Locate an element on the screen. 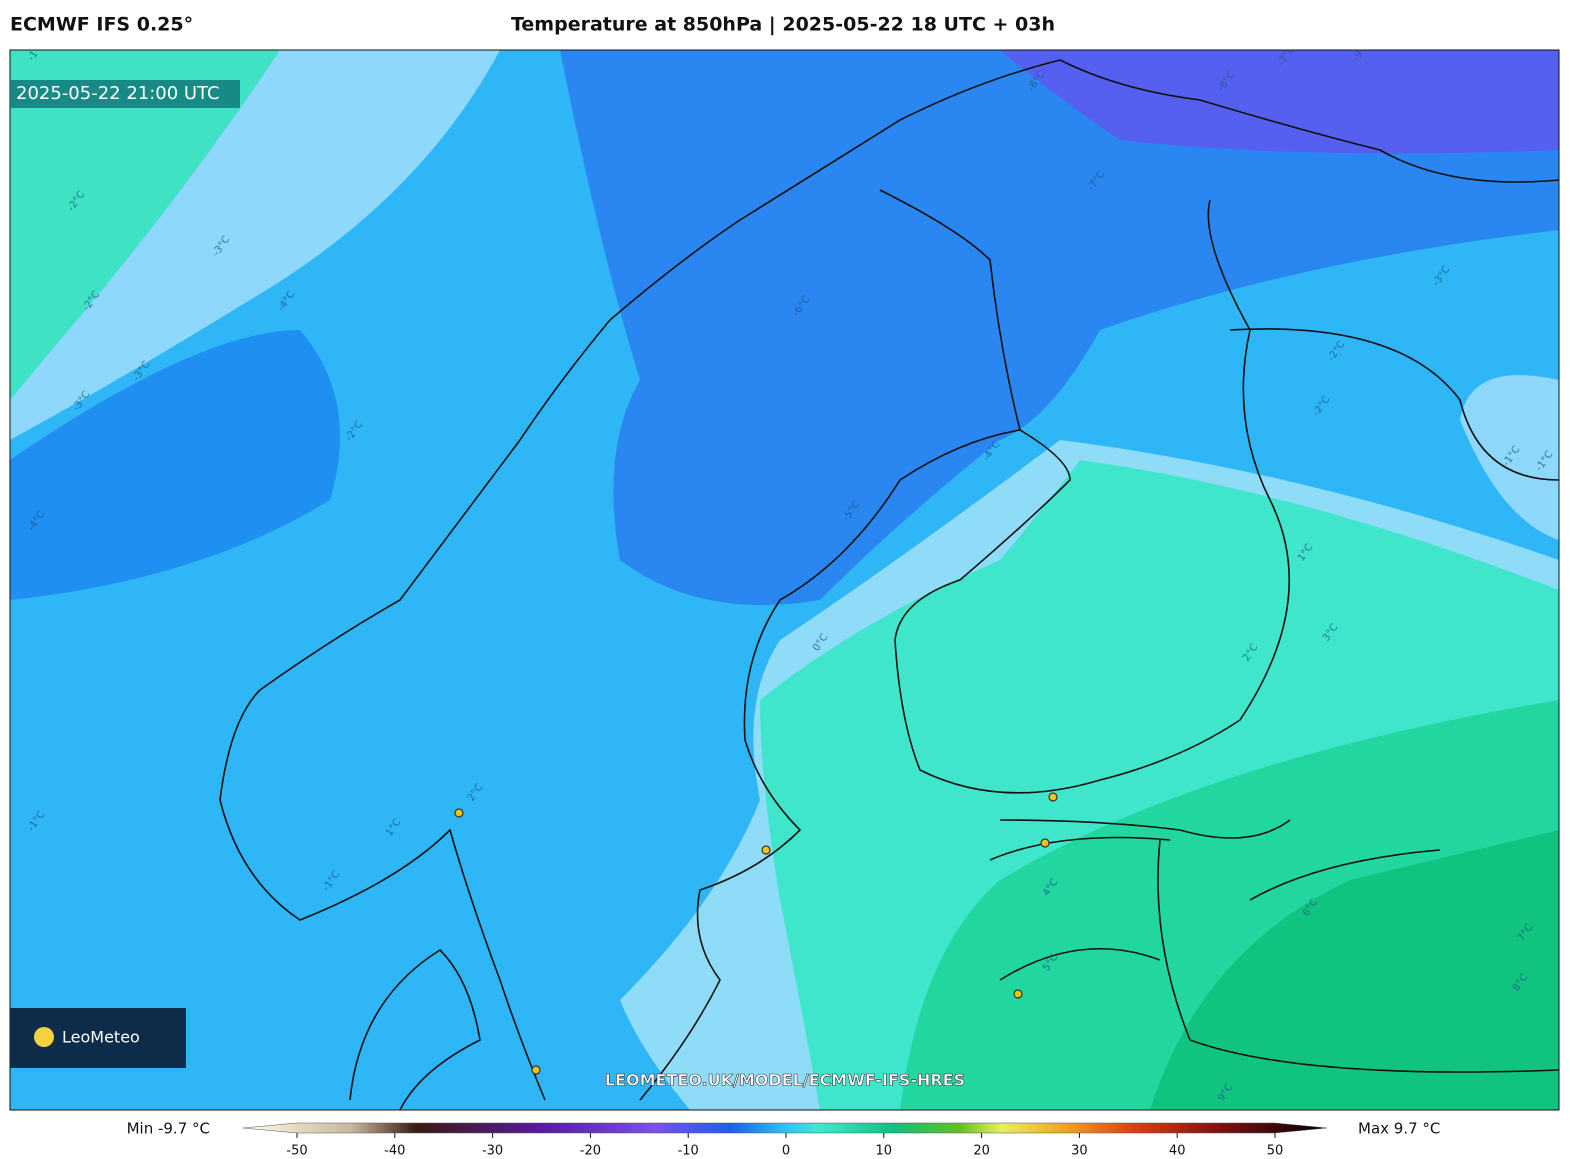  logo-text: LeoMeteo is located at coordinates (101, 1037).